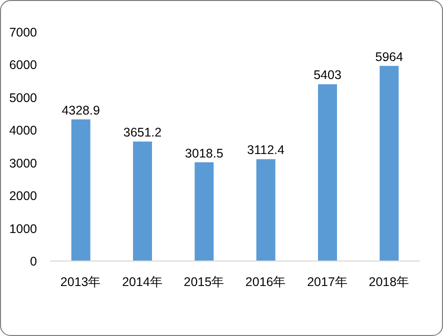 The height and width of the screenshot is (336, 443). What do you see at coordinates (142, 282) in the screenshot?
I see `x-tick-label: 2014年` at bounding box center [142, 282].